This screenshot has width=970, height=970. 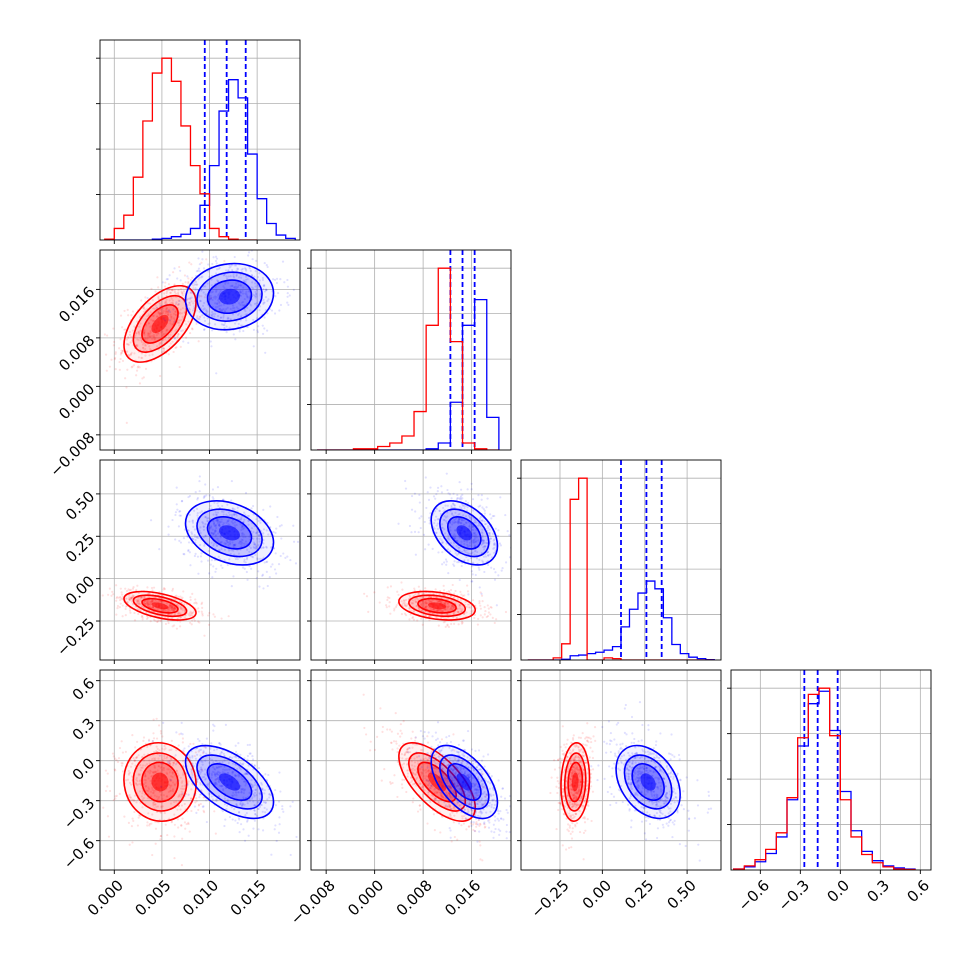 What do you see at coordinates (639, 894) in the screenshot?
I see `x-tick-label: 0.25` at bounding box center [639, 894].